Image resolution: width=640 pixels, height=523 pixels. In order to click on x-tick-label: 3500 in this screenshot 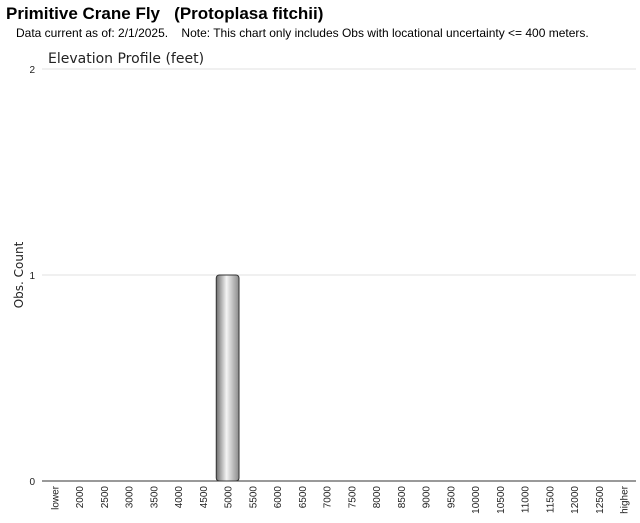, I will do `click(154, 497)`.